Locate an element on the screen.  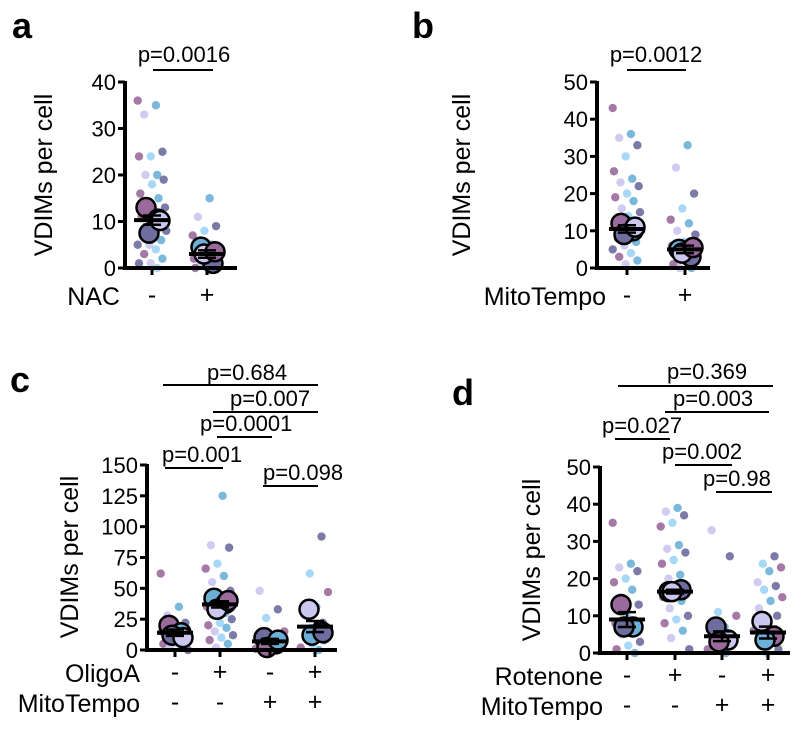
panel-letter: a is located at coordinates (22, 25).